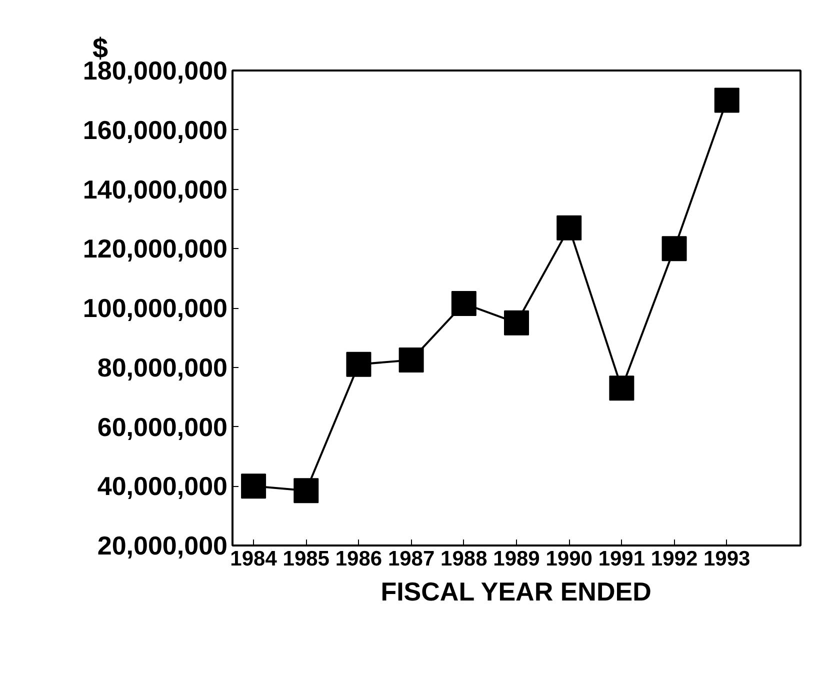  Describe the element at coordinates (162, 545) in the screenshot. I see `y-tick-label: 20,000,000` at that location.